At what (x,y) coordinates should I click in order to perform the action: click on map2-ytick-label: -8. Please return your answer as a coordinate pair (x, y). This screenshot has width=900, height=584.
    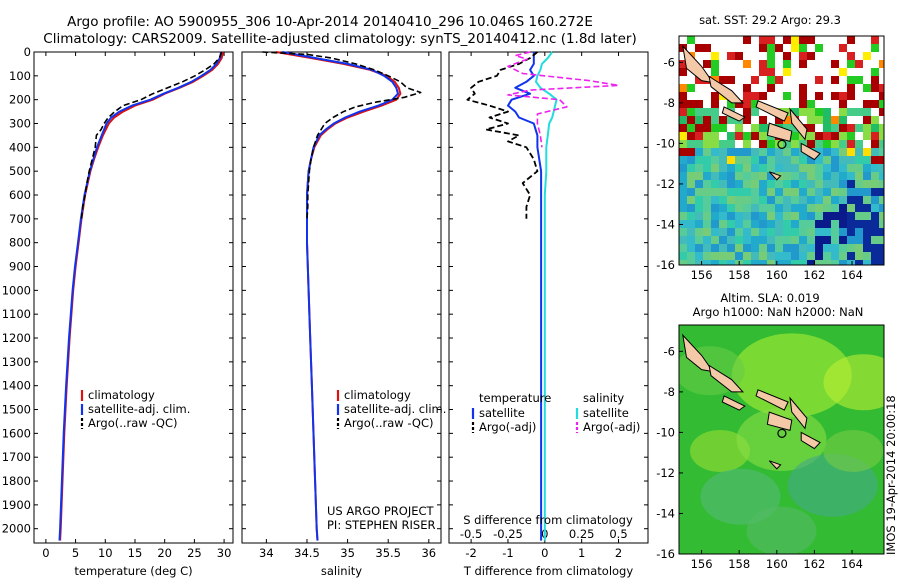
    Looking at the image, I should click on (669, 392).